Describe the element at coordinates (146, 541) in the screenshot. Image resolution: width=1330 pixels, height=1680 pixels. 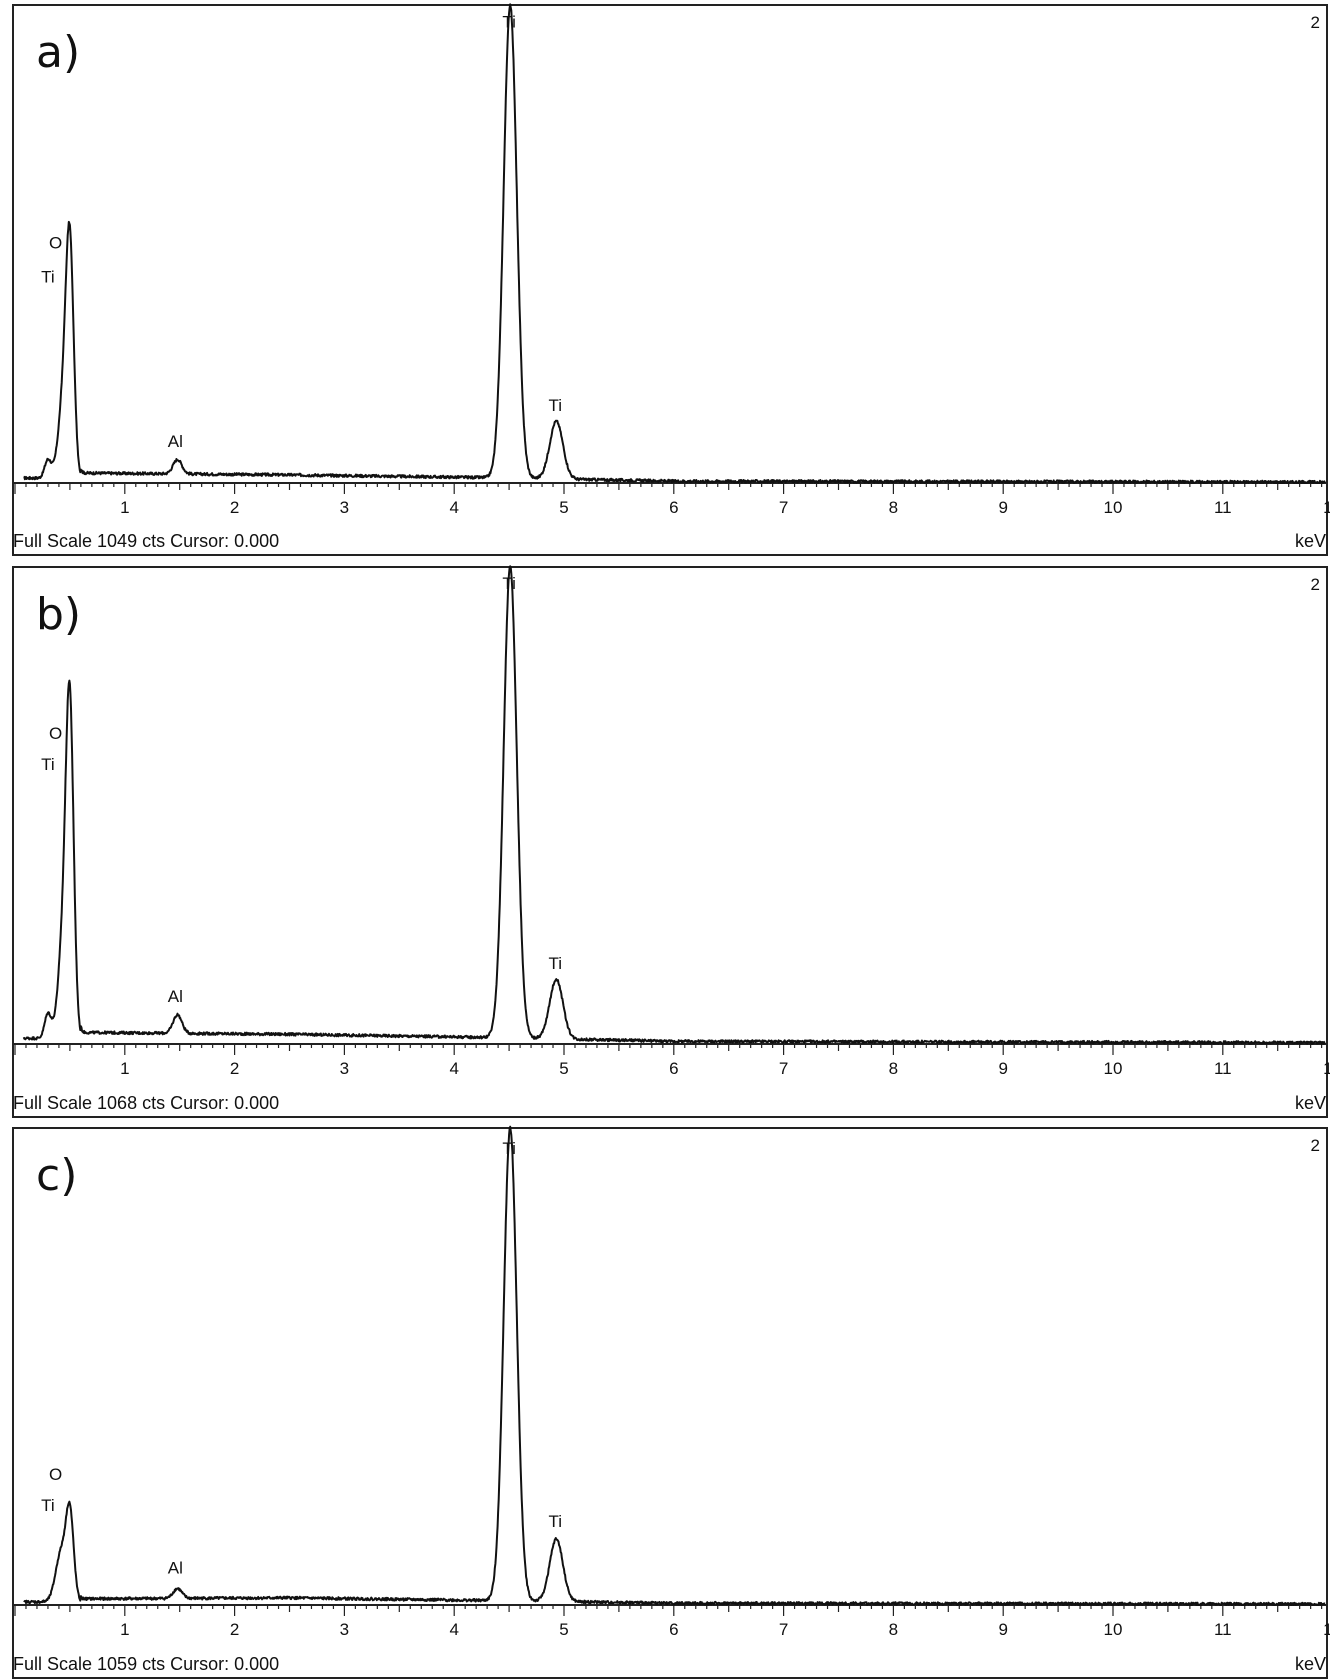
I see `full-scale-readout: Full Scale 1049 cts Cursor: 0.000` at that location.